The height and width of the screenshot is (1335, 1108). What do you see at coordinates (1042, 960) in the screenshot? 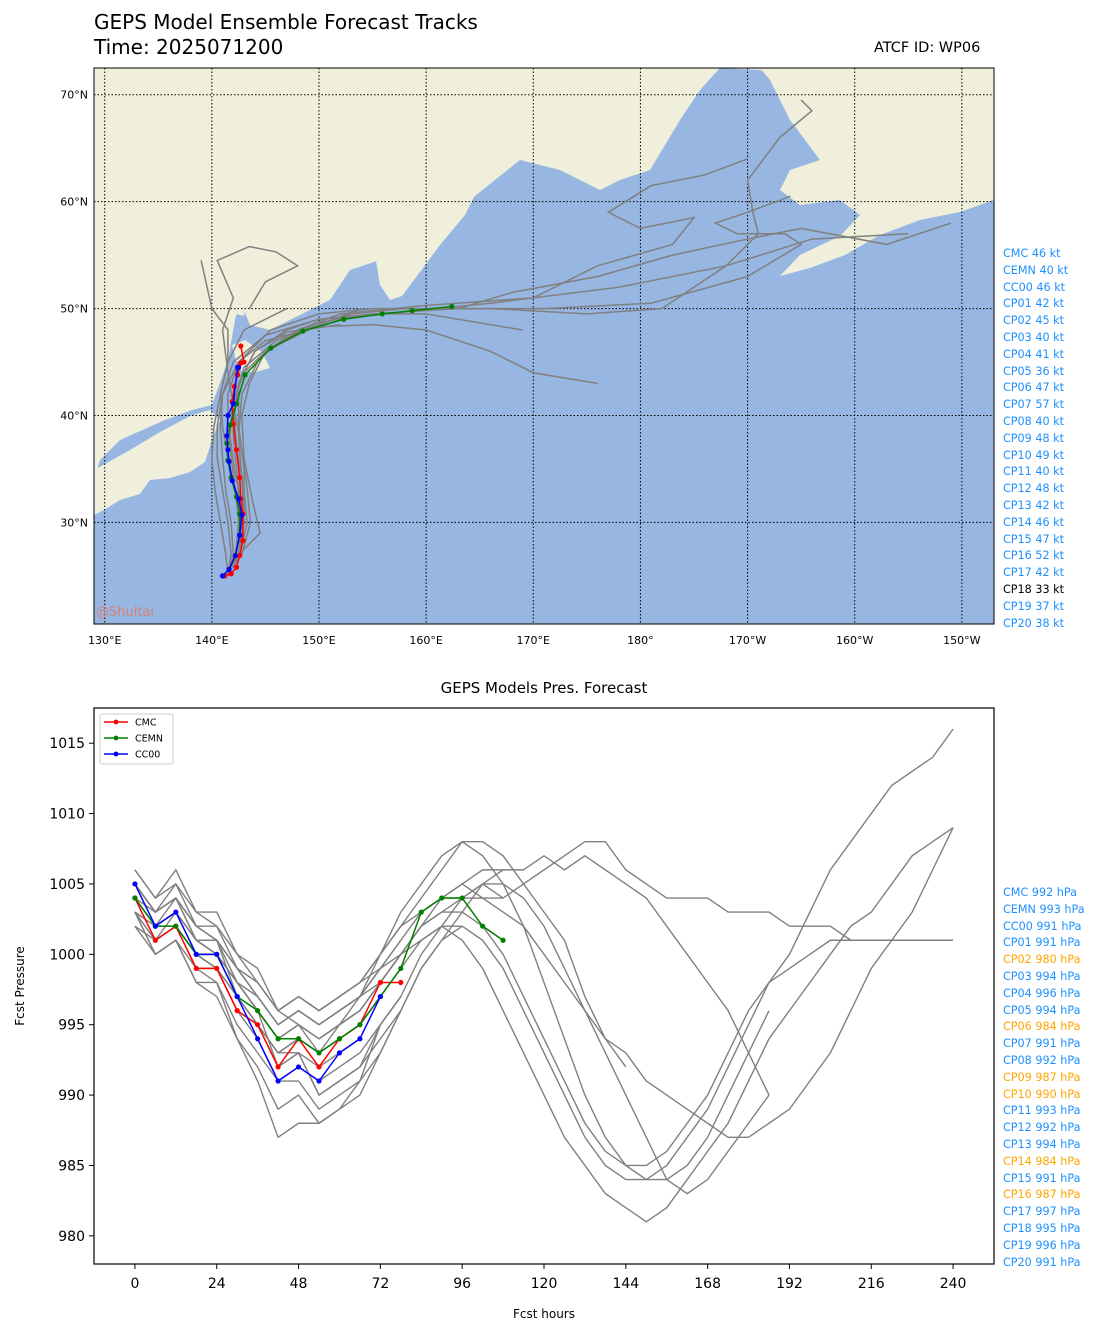
I see `pressure-legend-item: CP02 980 hPa` at bounding box center [1042, 960].